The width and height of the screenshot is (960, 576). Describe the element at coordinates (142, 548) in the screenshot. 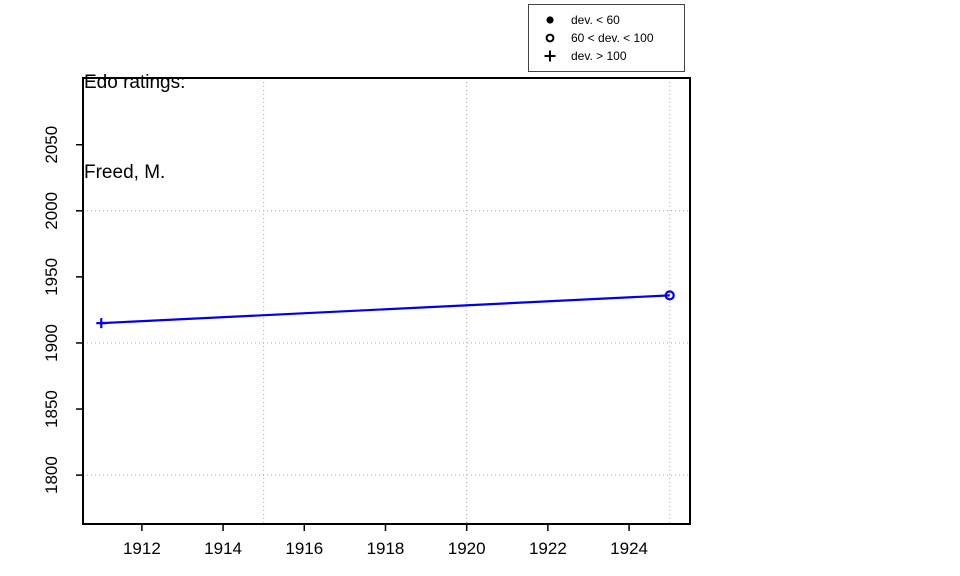

I see `x-tick-label: 1912` at that location.